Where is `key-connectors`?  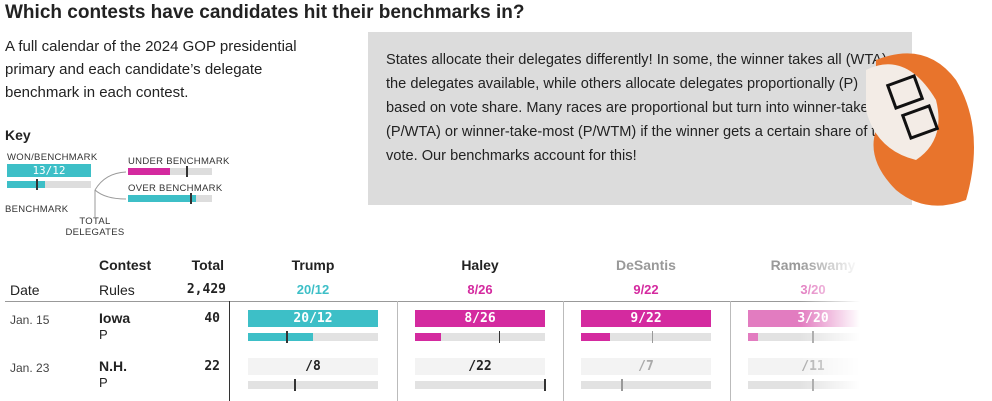
key-connectors is located at coordinates (110, 194).